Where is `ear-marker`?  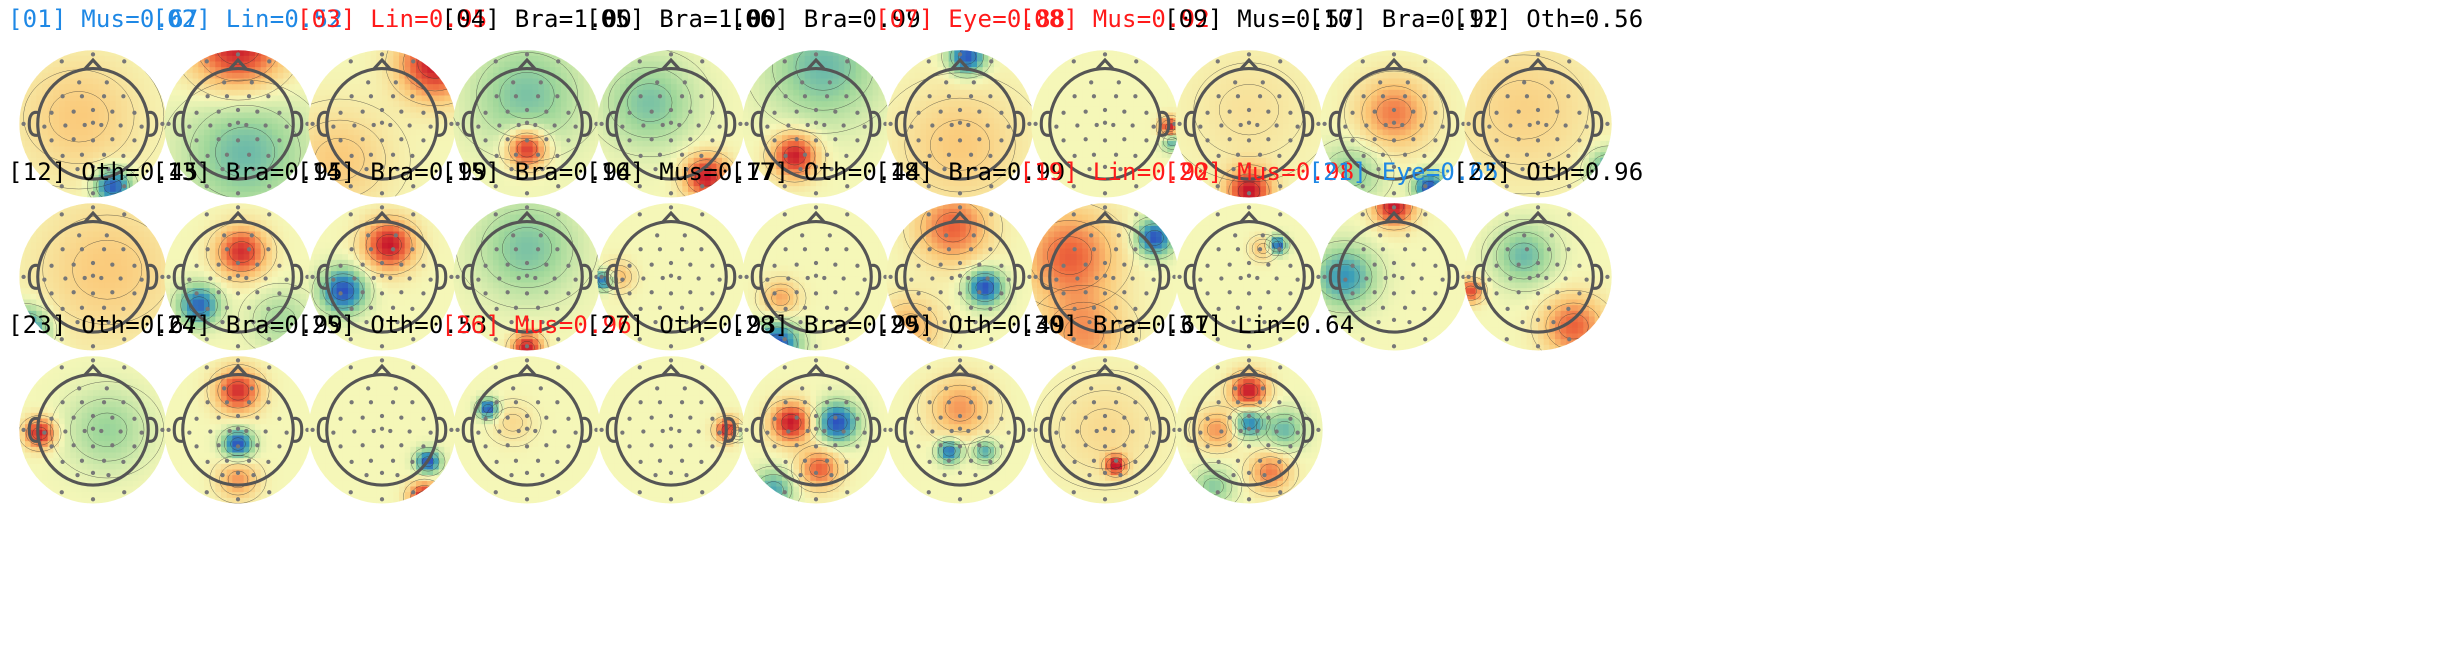
ear-marker is located at coordinates (900, 276).